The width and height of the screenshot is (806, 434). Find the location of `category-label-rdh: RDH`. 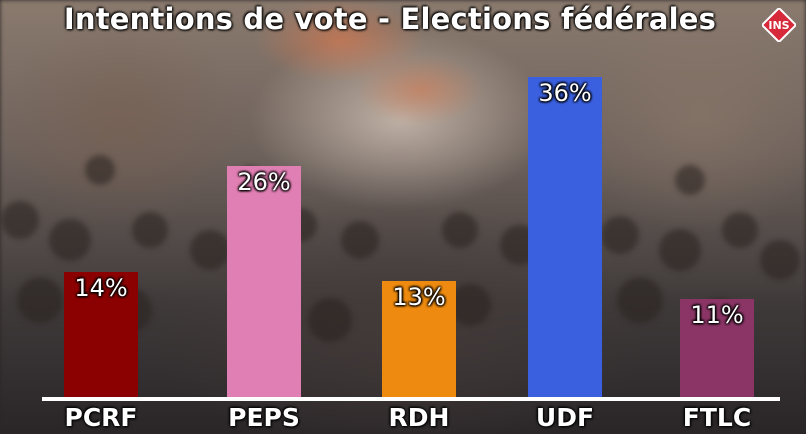

category-label-rdh: RDH is located at coordinates (419, 417).